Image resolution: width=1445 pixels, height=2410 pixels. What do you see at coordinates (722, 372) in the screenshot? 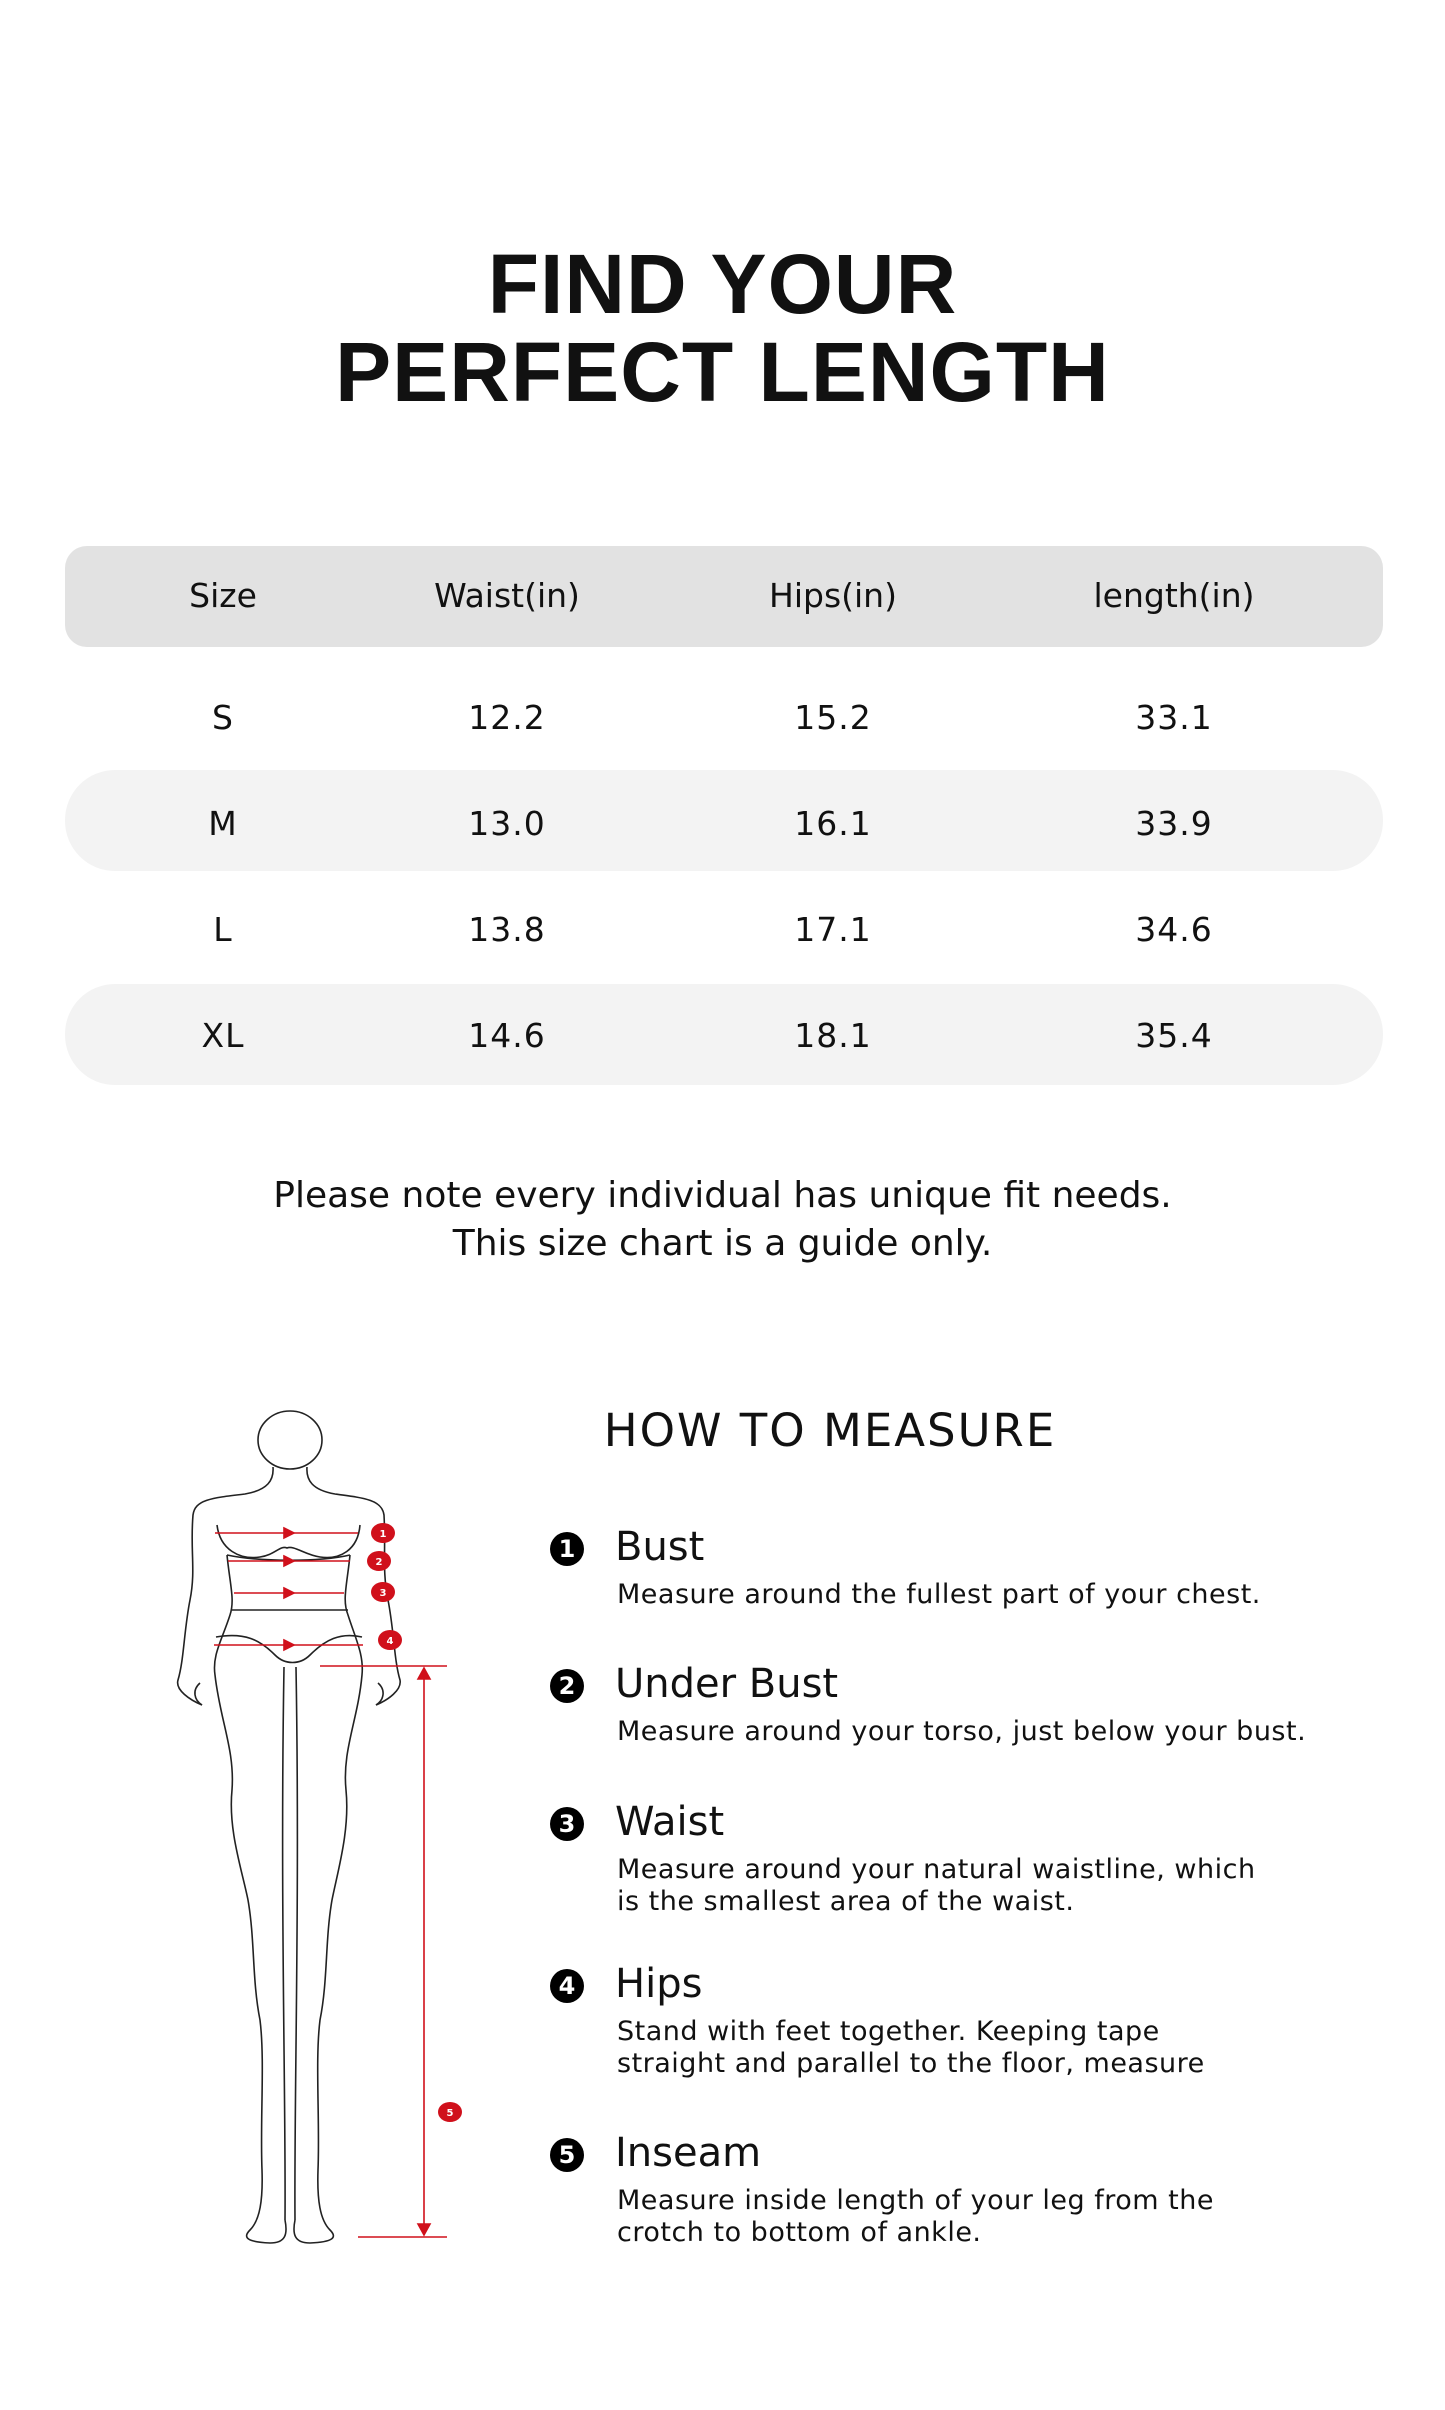
I see `title-line-2: PERFECT LENGTH` at bounding box center [722, 372].